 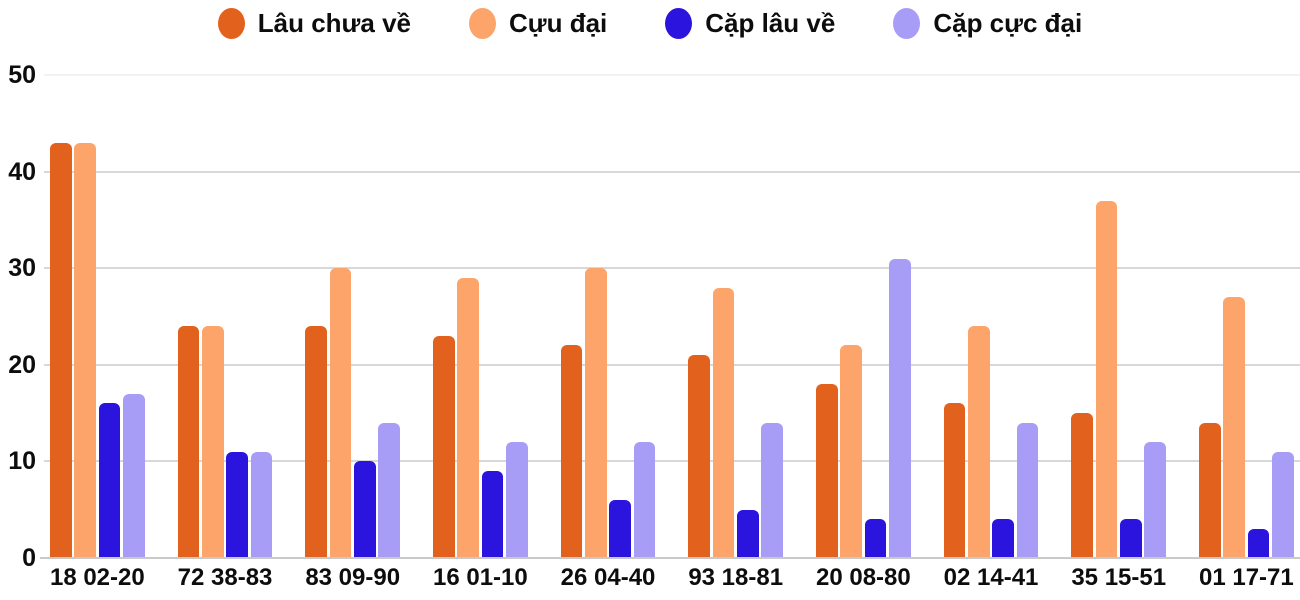 I want to click on x-axis-category-label: 20 08-80, so click(x=863, y=577).